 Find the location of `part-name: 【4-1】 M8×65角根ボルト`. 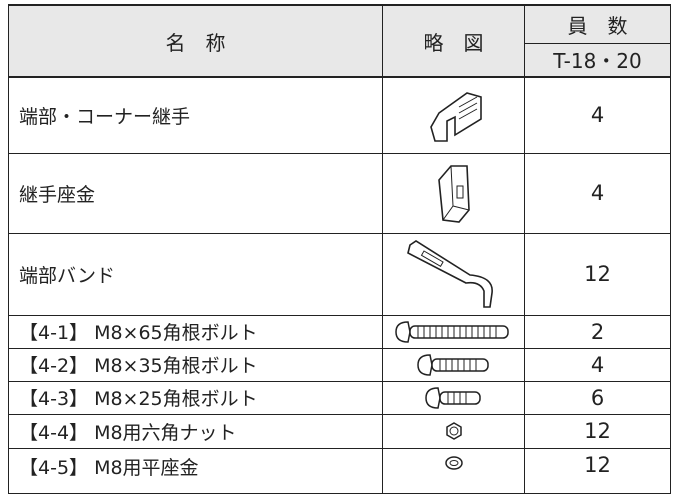

part-name: 【4-1】 M8×65角根ボルト is located at coordinates (195, 331).